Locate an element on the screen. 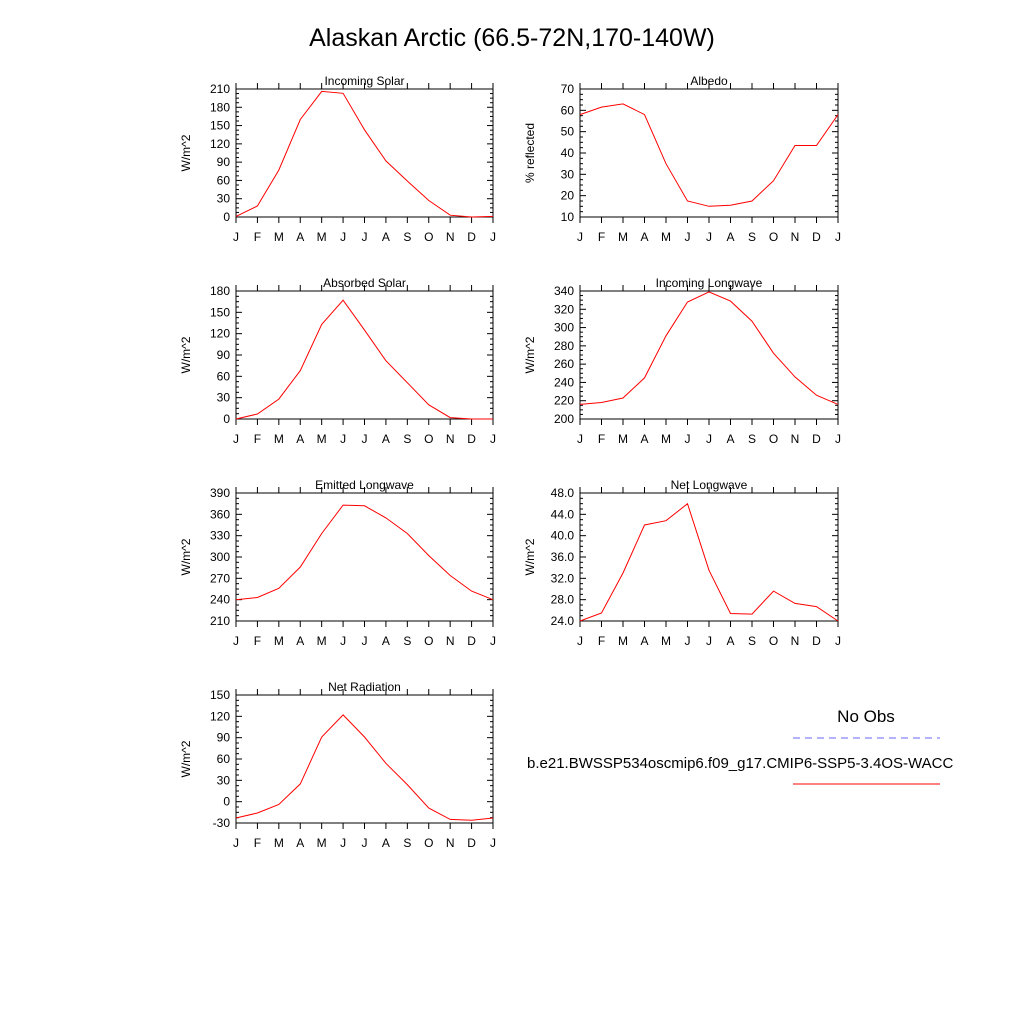 This screenshot has width=1024, height=1024. y-tick-label: 320 is located at coordinates (564, 309).